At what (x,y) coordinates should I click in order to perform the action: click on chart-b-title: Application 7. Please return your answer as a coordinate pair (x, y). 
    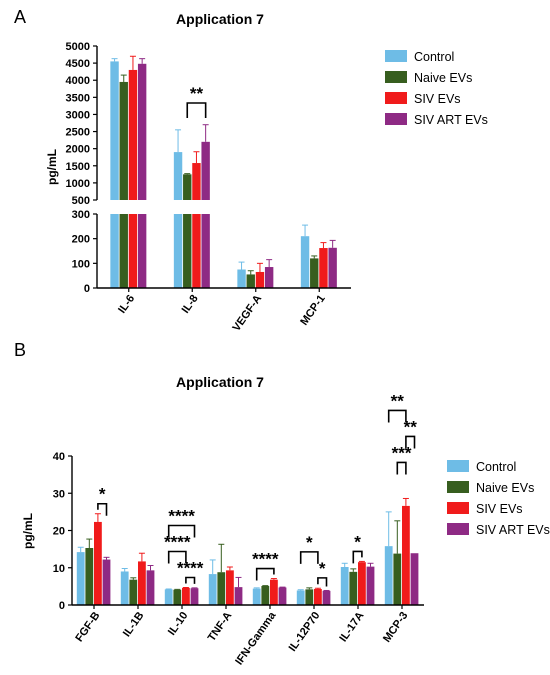
    Looking at the image, I should click on (220, 382).